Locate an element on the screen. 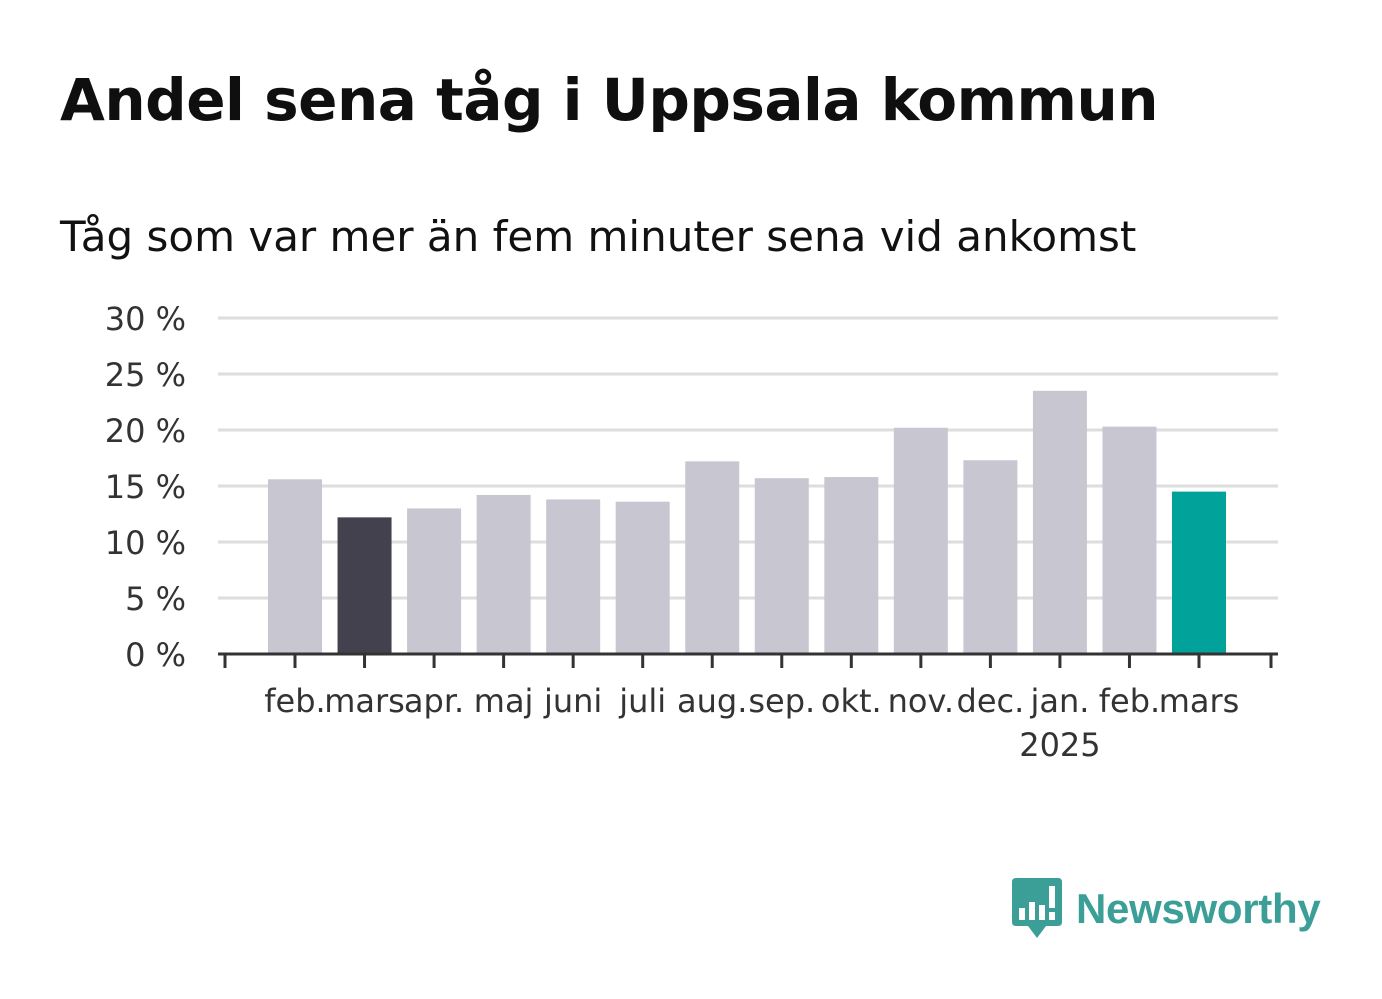  brand-logo: Newsworthy is located at coordinates (1165, 909).